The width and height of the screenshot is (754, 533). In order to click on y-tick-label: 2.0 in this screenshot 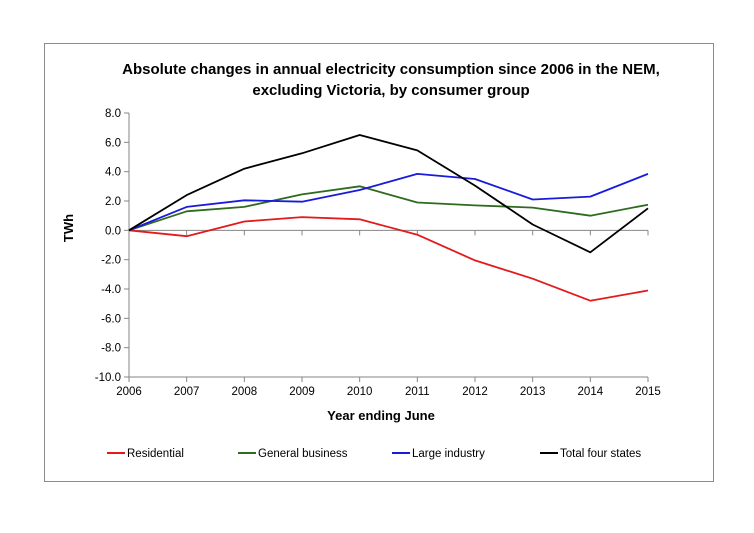, I will do `click(113, 202)`.